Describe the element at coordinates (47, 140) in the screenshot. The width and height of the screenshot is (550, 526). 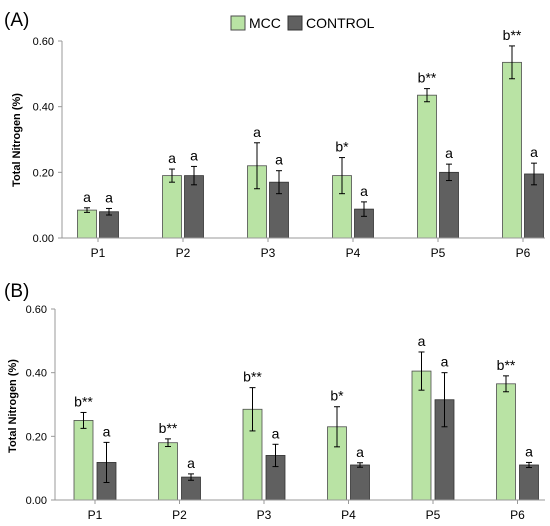
I see `y-ticks-a: 0.00 0.20 0.40 0.60` at that location.